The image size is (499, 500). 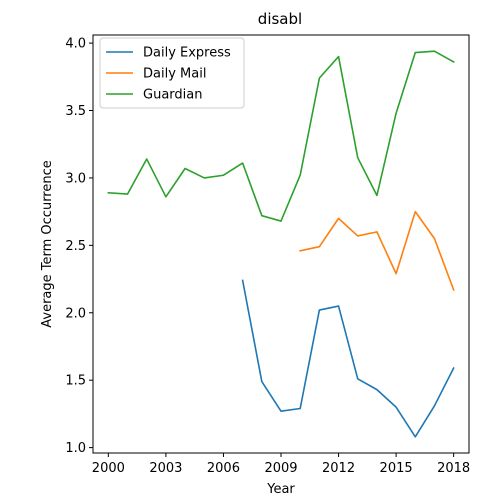 What do you see at coordinates (75, 246) in the screenshot?
I see `y-tick-label: 2.5` at bounding box center [75, 246].